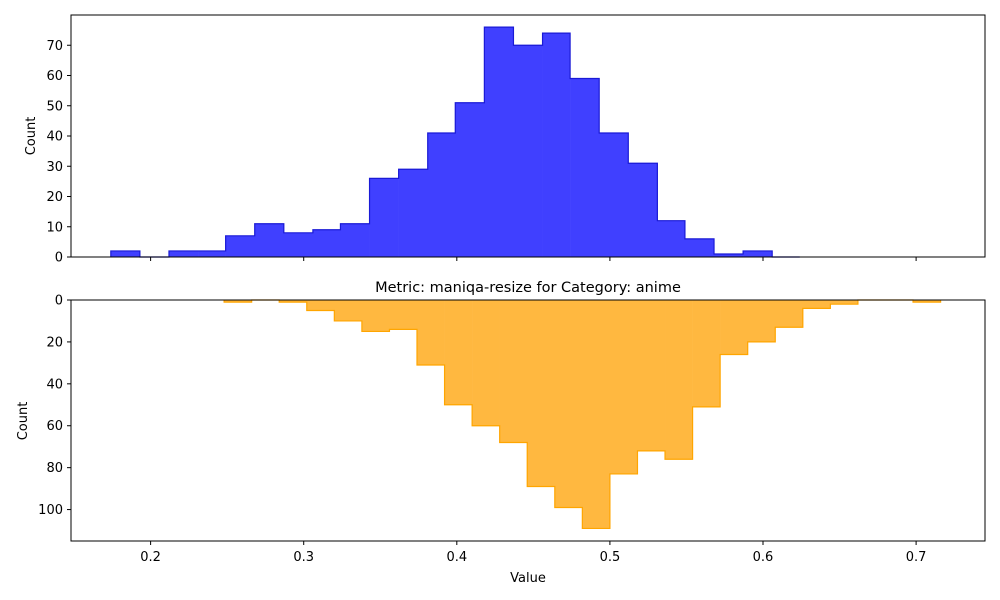 The height and width of the screenshot is (600, 1000). What do you see at coordinates (59, 258) in the screenshot?
I see `top-y-tick-label: 0` at bounding box center [59, 258].